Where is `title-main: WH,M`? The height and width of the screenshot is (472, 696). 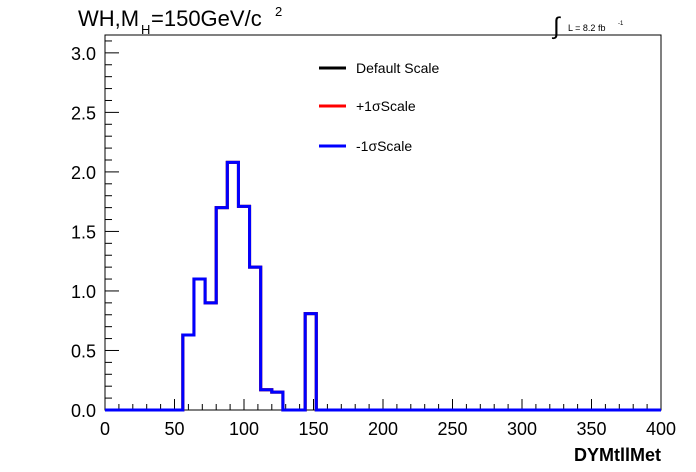 title-main: WH,M is located at coordinates (108, 18).